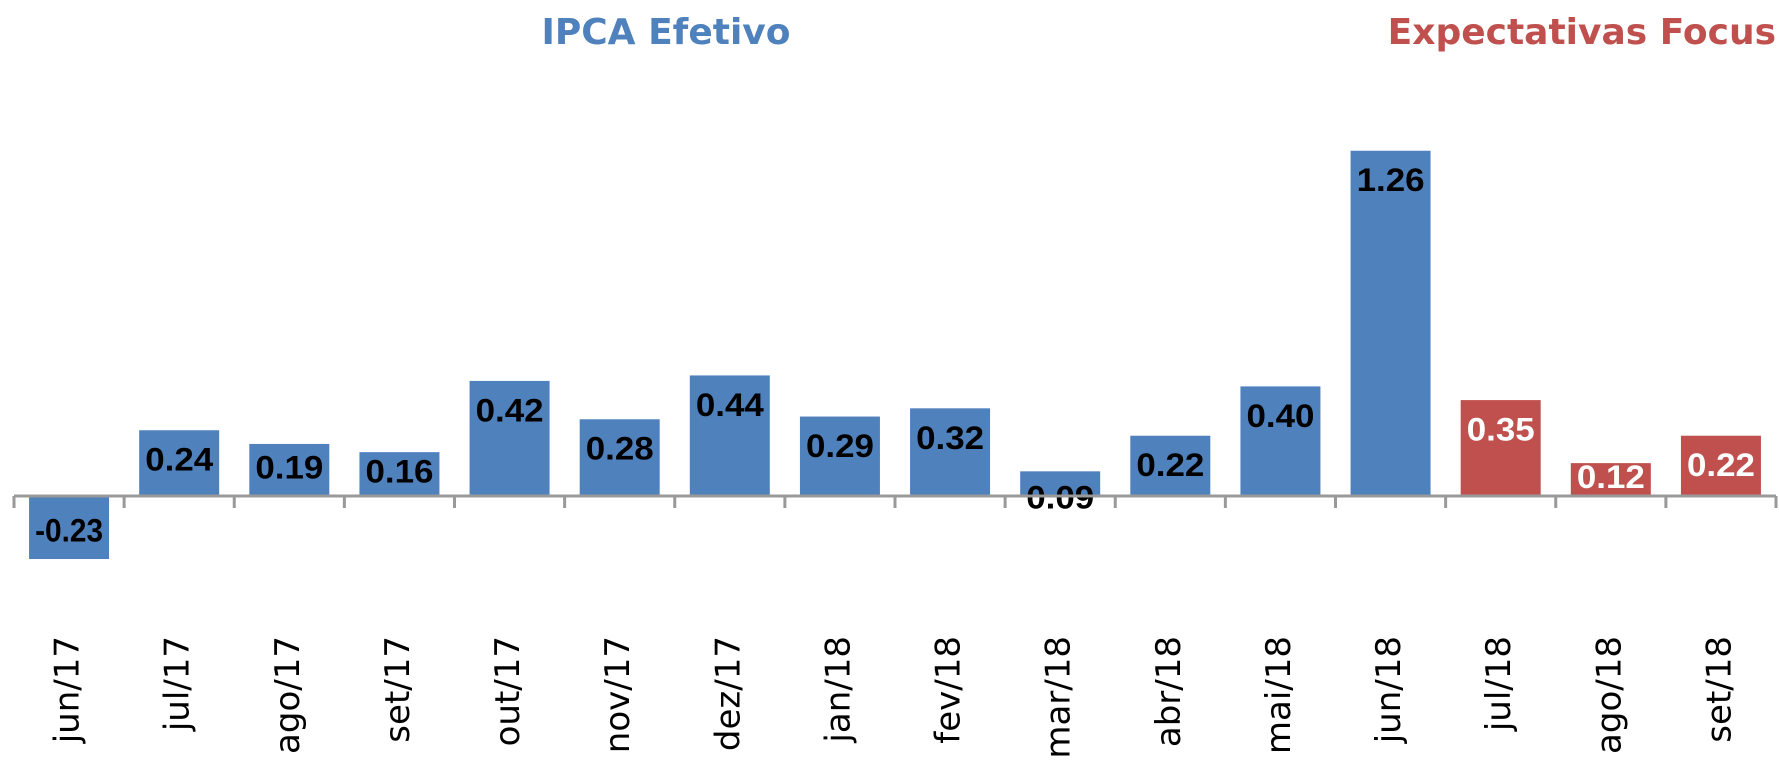 The image size is (1779, 764). What do you see at coordinates (665, 32) in the screenshot?
I see `series-header: IPCA Efetivo` at bounding box center [665, 32].